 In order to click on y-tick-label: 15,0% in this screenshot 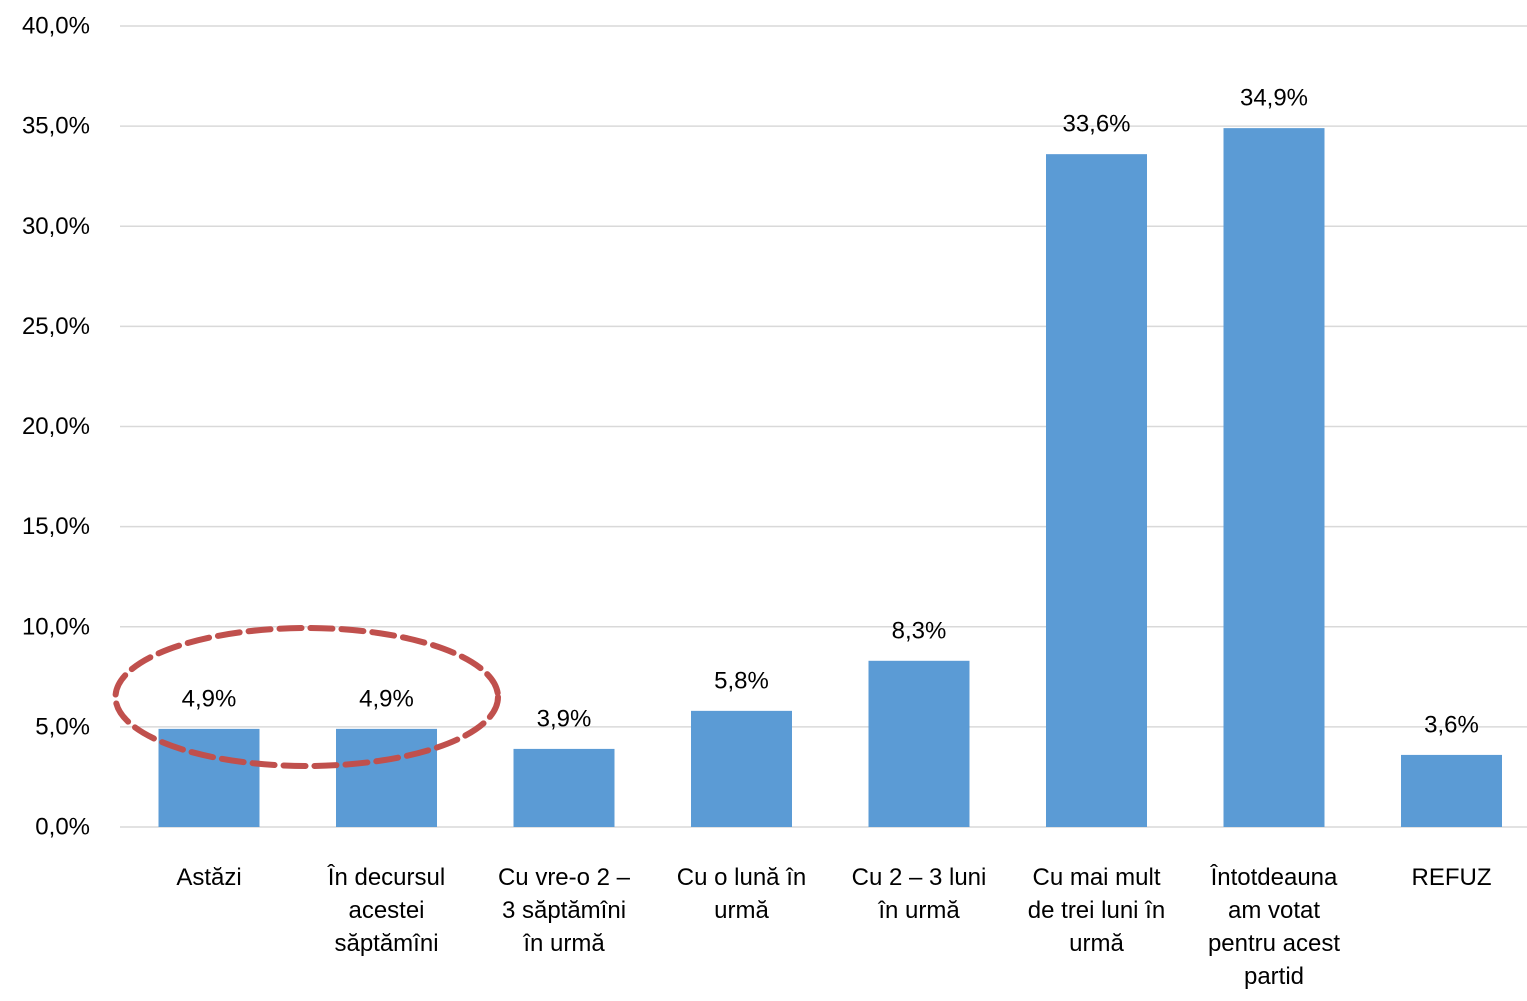, I will do `click(56, 526)`.